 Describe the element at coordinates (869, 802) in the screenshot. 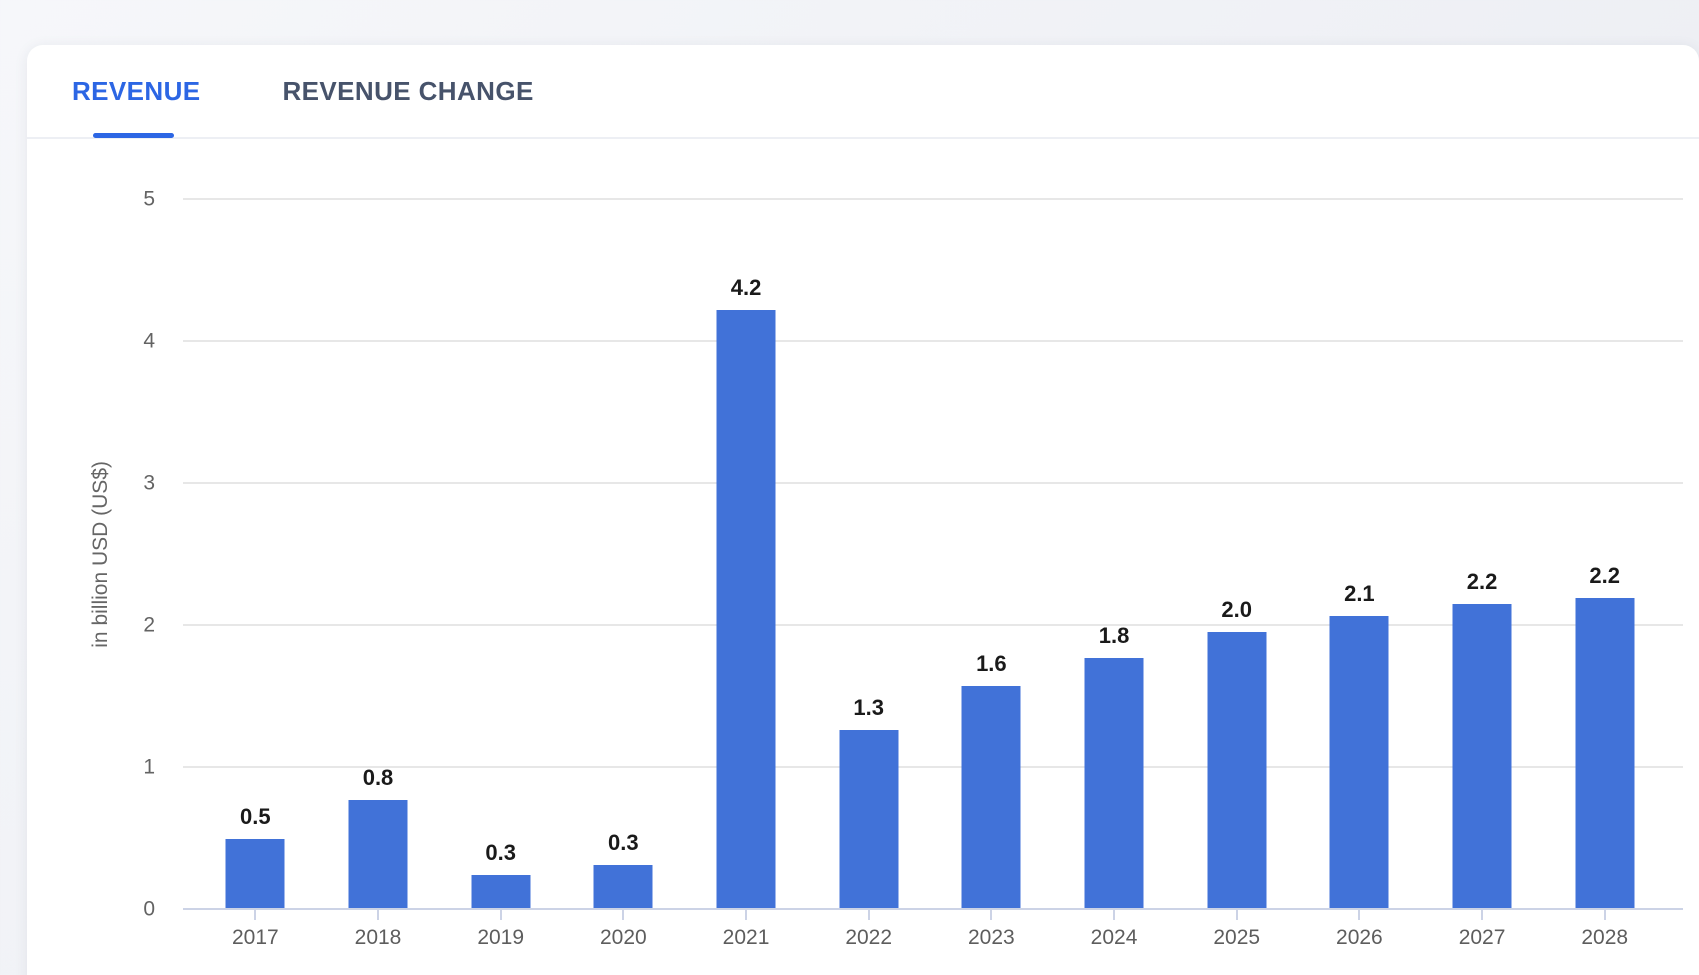

I see `revenue-bar: 1.3` at that location.